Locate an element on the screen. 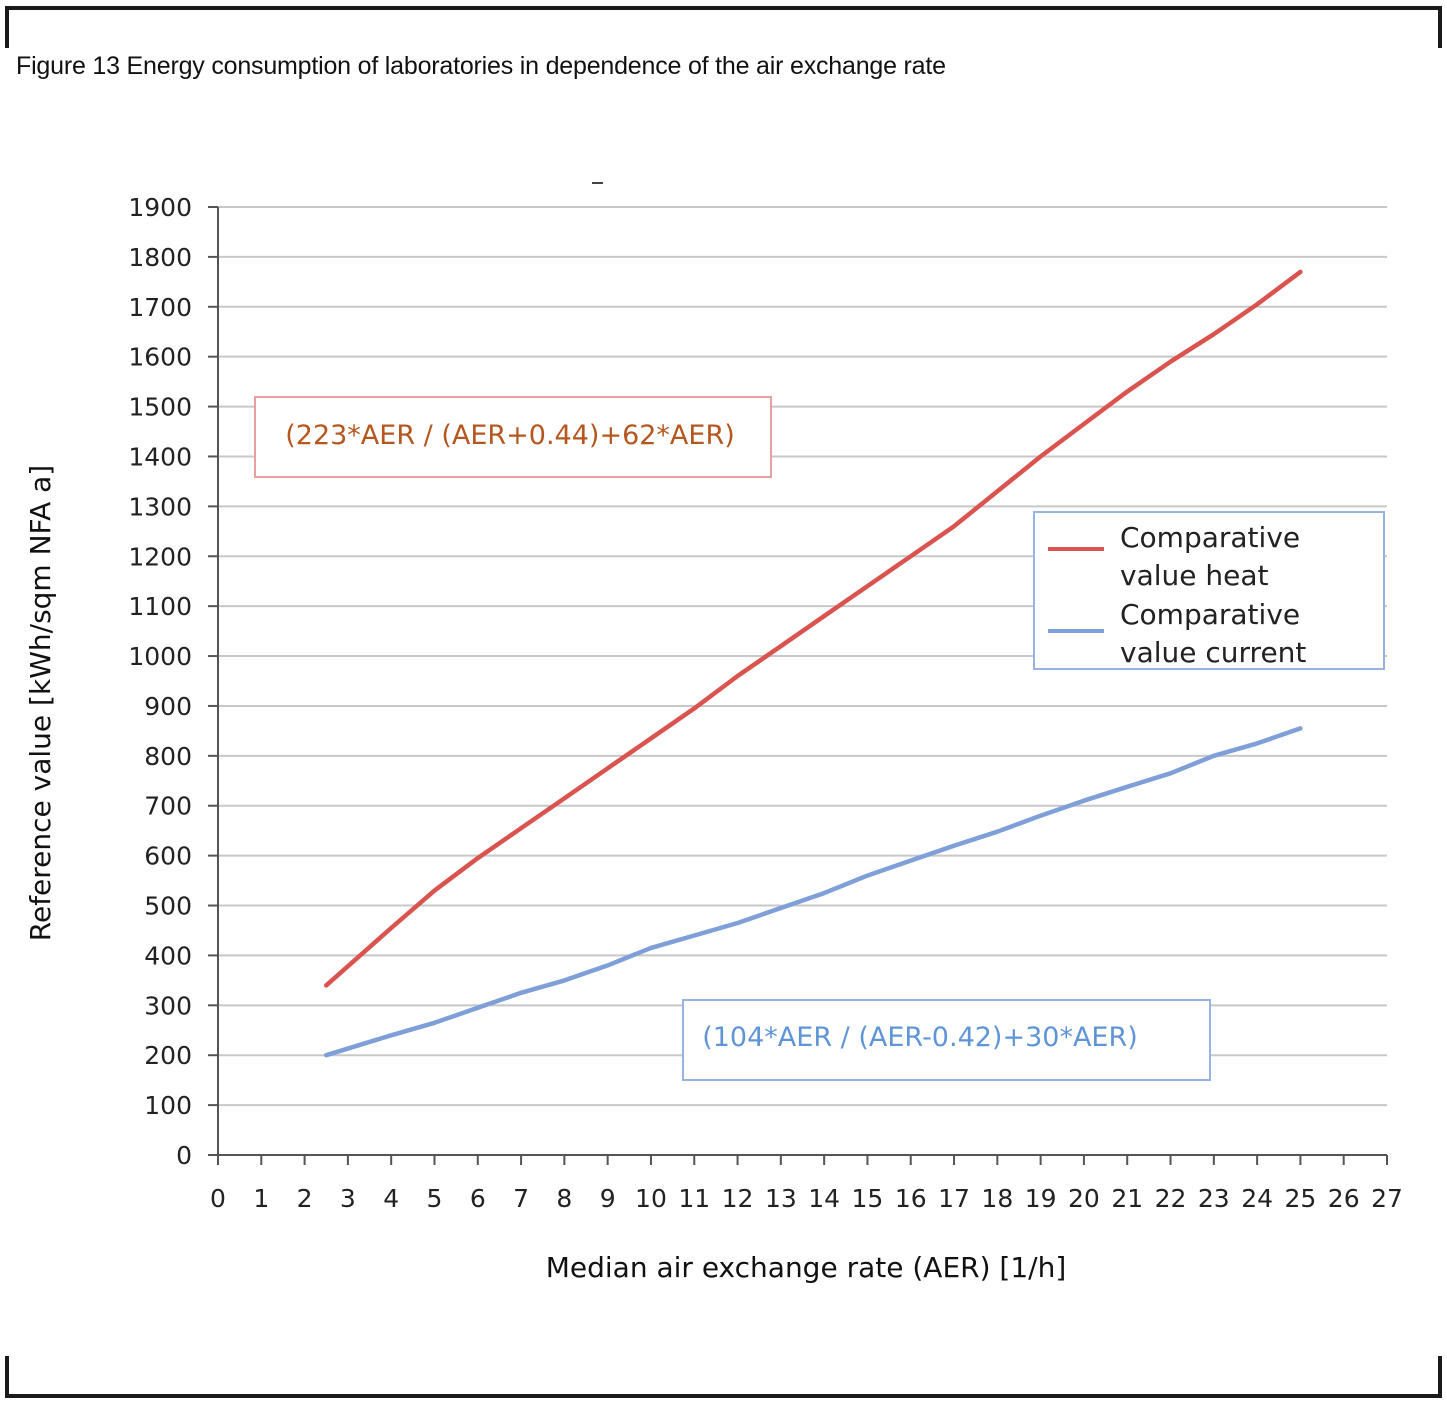  y-tick-label: 300 is located at coordinates (168, 1005).